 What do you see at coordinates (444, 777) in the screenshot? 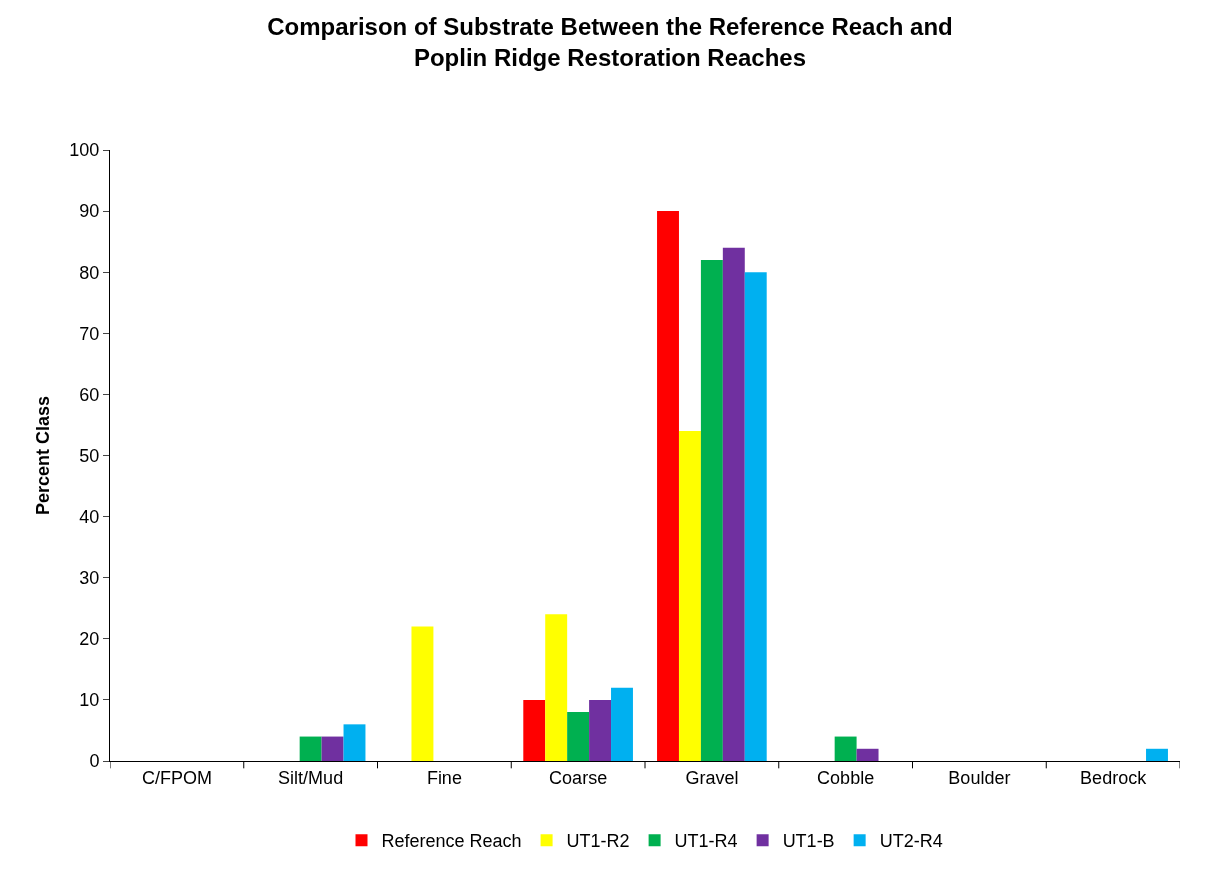
I see `x-tick-label: Fine` at bounding box center [444, 777].